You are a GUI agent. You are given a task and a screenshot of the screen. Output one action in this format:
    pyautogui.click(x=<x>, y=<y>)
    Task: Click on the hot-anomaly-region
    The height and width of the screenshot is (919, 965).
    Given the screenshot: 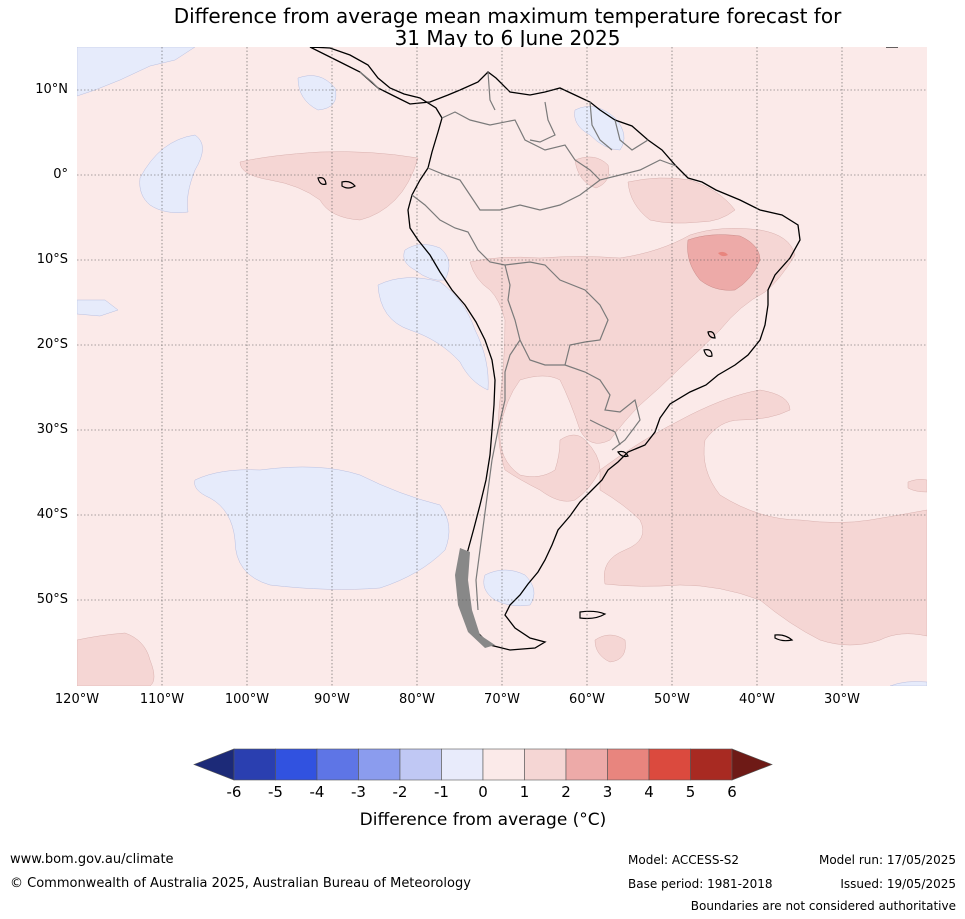 What is the action you would take?
    pyautogui.click(x=724, y=262)
    